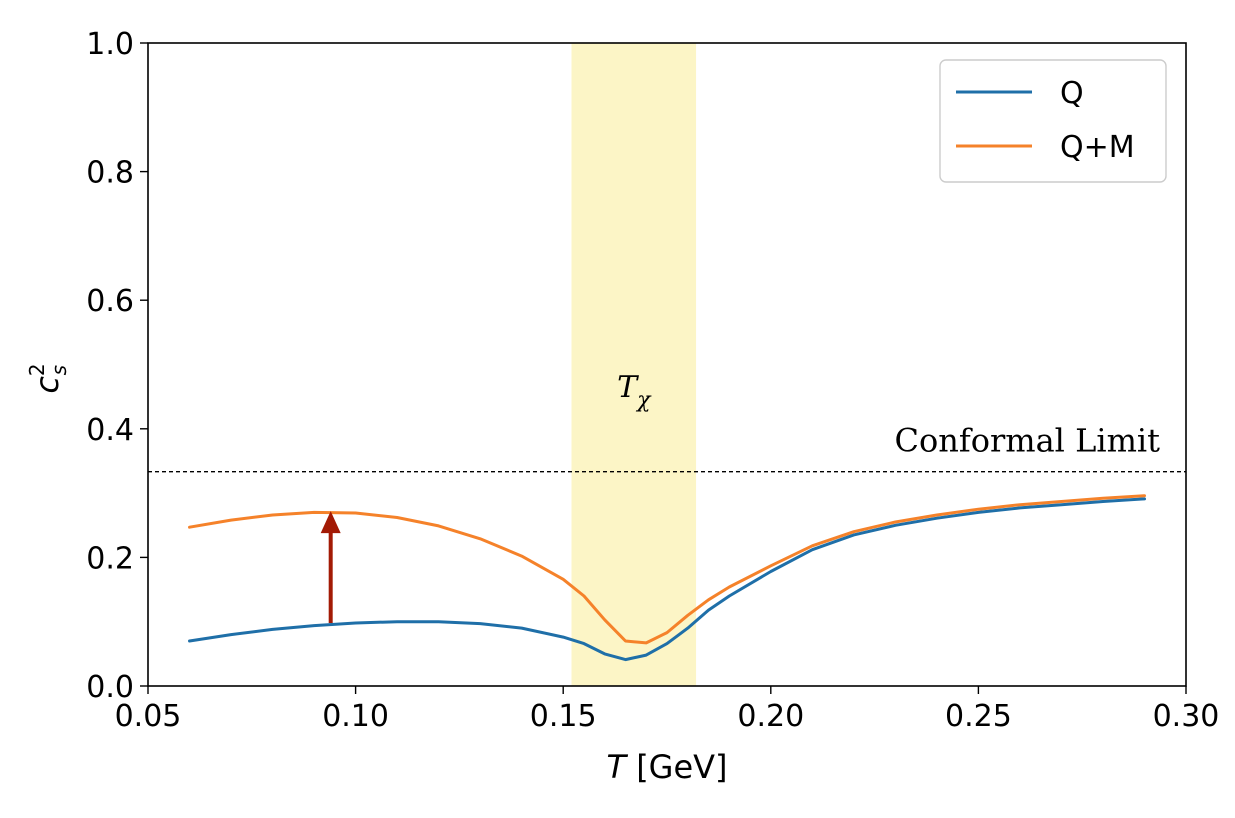 This screenshot has width=1235, height=818. I want to click on x-tick-label: 0.05, so click(148, 716).